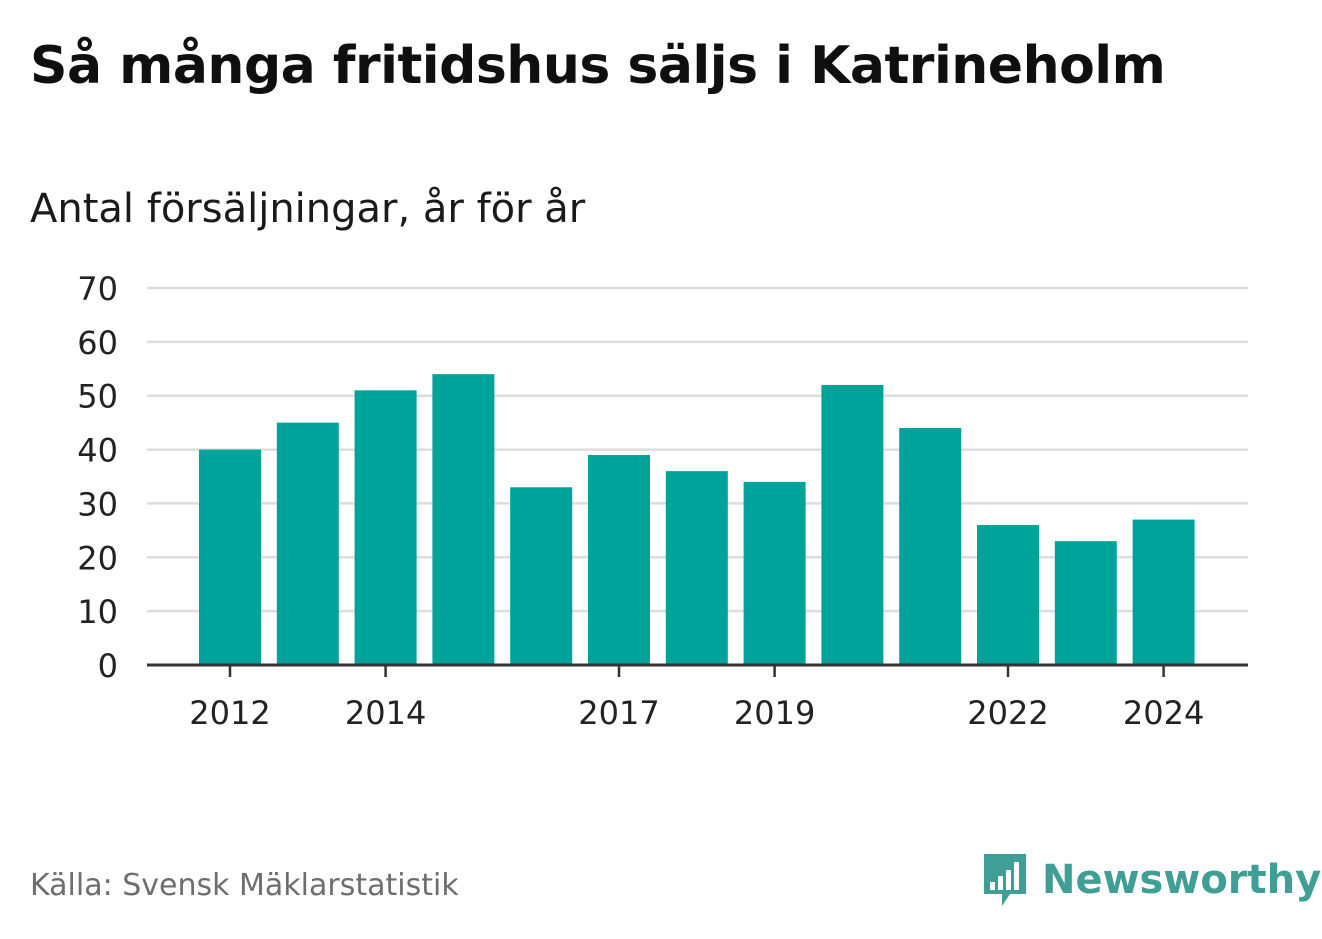  Describe the element at coordinates (696, 713) in the screenshot. I see `x-axis-tick-labels: 2012 2014 2017 2019 2022 2024` at that location.